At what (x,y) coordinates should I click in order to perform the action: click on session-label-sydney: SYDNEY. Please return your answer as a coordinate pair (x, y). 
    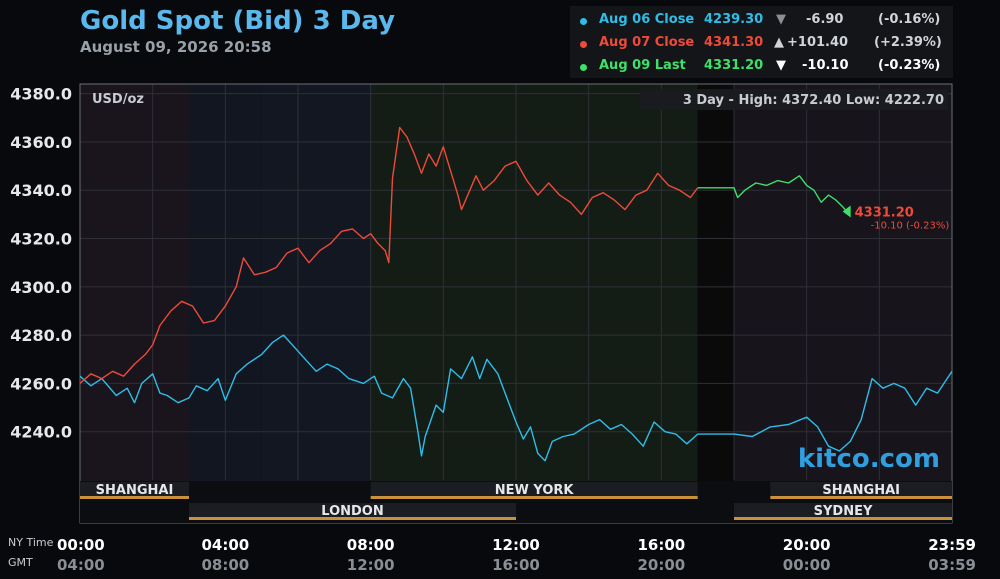
    Looking at the image, I should click on (843, 511).